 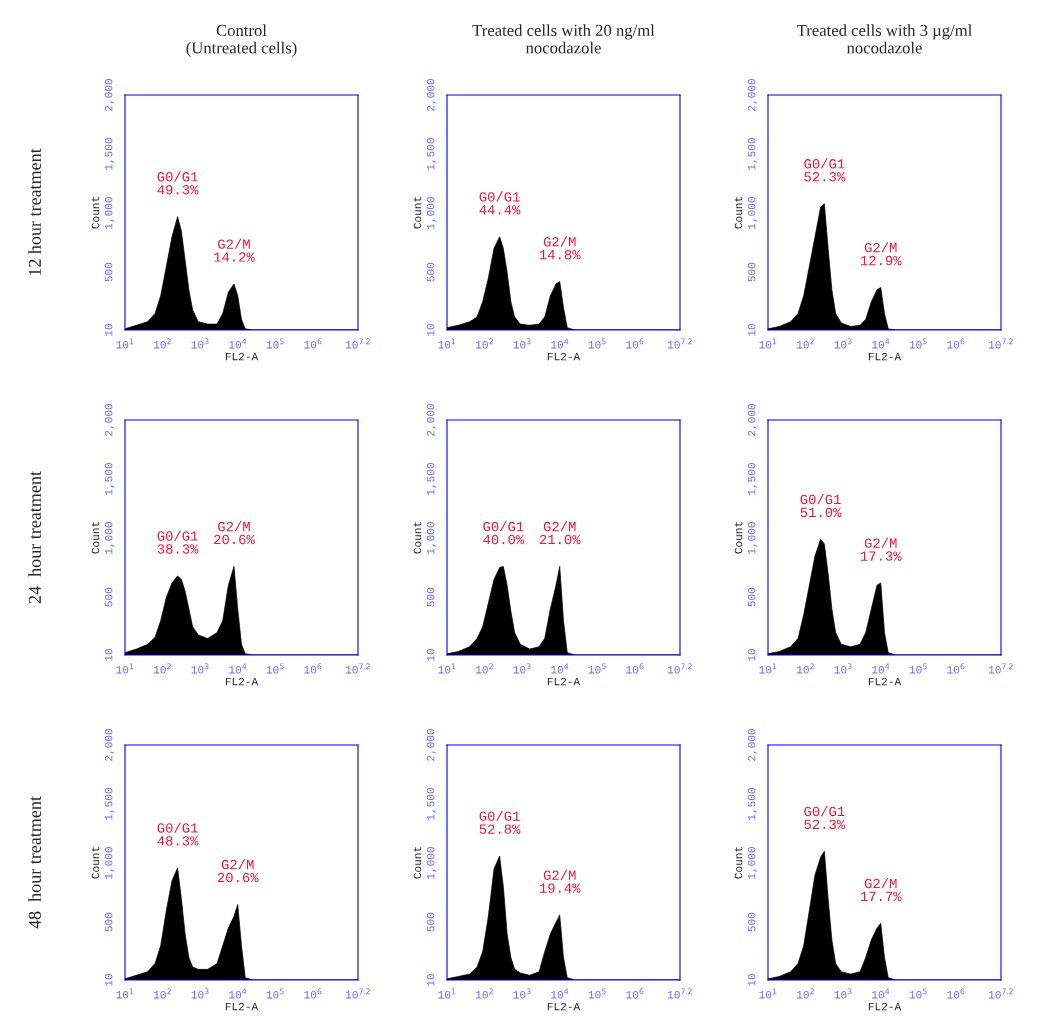 What do you see at coordinates (563, 39) in the screenshot?
I see `chart-title: Treated cells with 20 ng/ml nocodazole` at bounding box center [563, 39].